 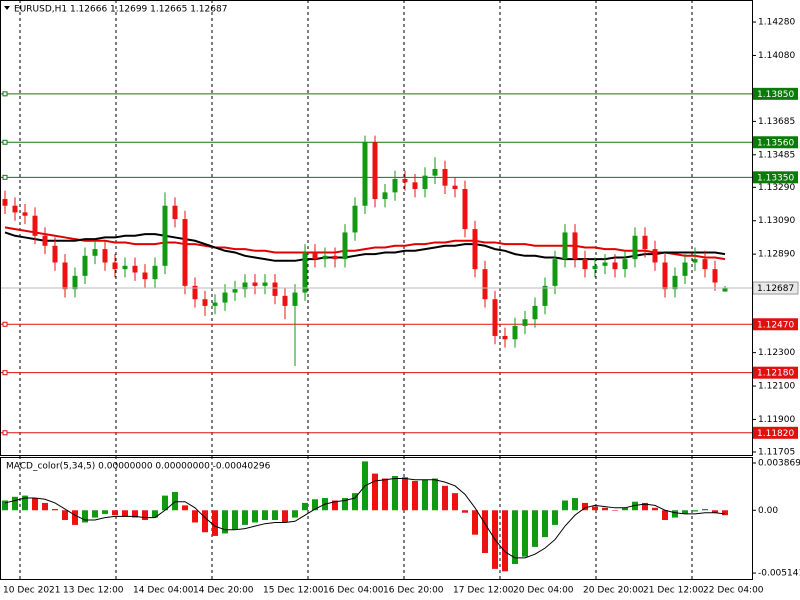 What do you see at coordinates (776, 56) in the screenshot?
I see `y-tick-label: 1.14080` at bounding box center [776, 56].